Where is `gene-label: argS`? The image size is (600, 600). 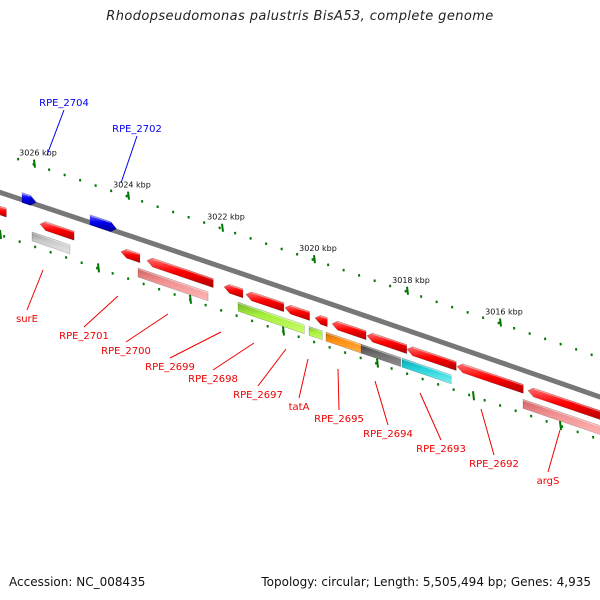
gene-label: argS is located at coordinates (548, 481).